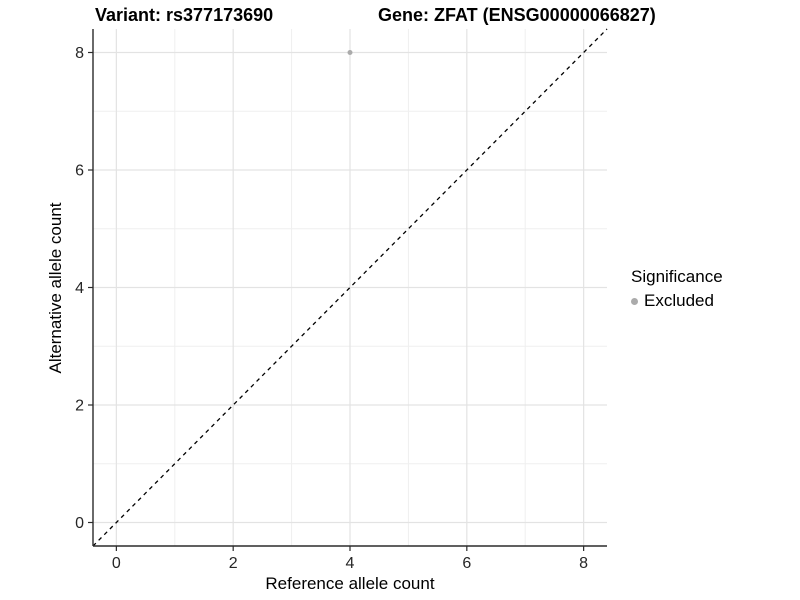  Describe the element at coordinates (350, 583) in the screenshot. I see `x-axis-title: Reference allele count` at that location.